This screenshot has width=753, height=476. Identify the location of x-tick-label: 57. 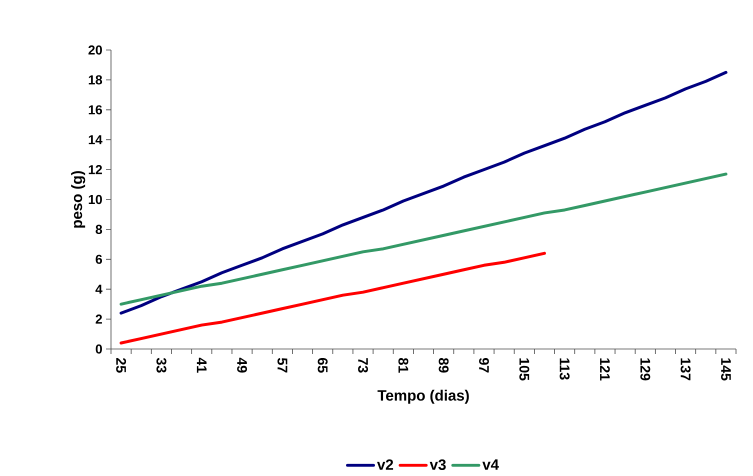
(282, 365).